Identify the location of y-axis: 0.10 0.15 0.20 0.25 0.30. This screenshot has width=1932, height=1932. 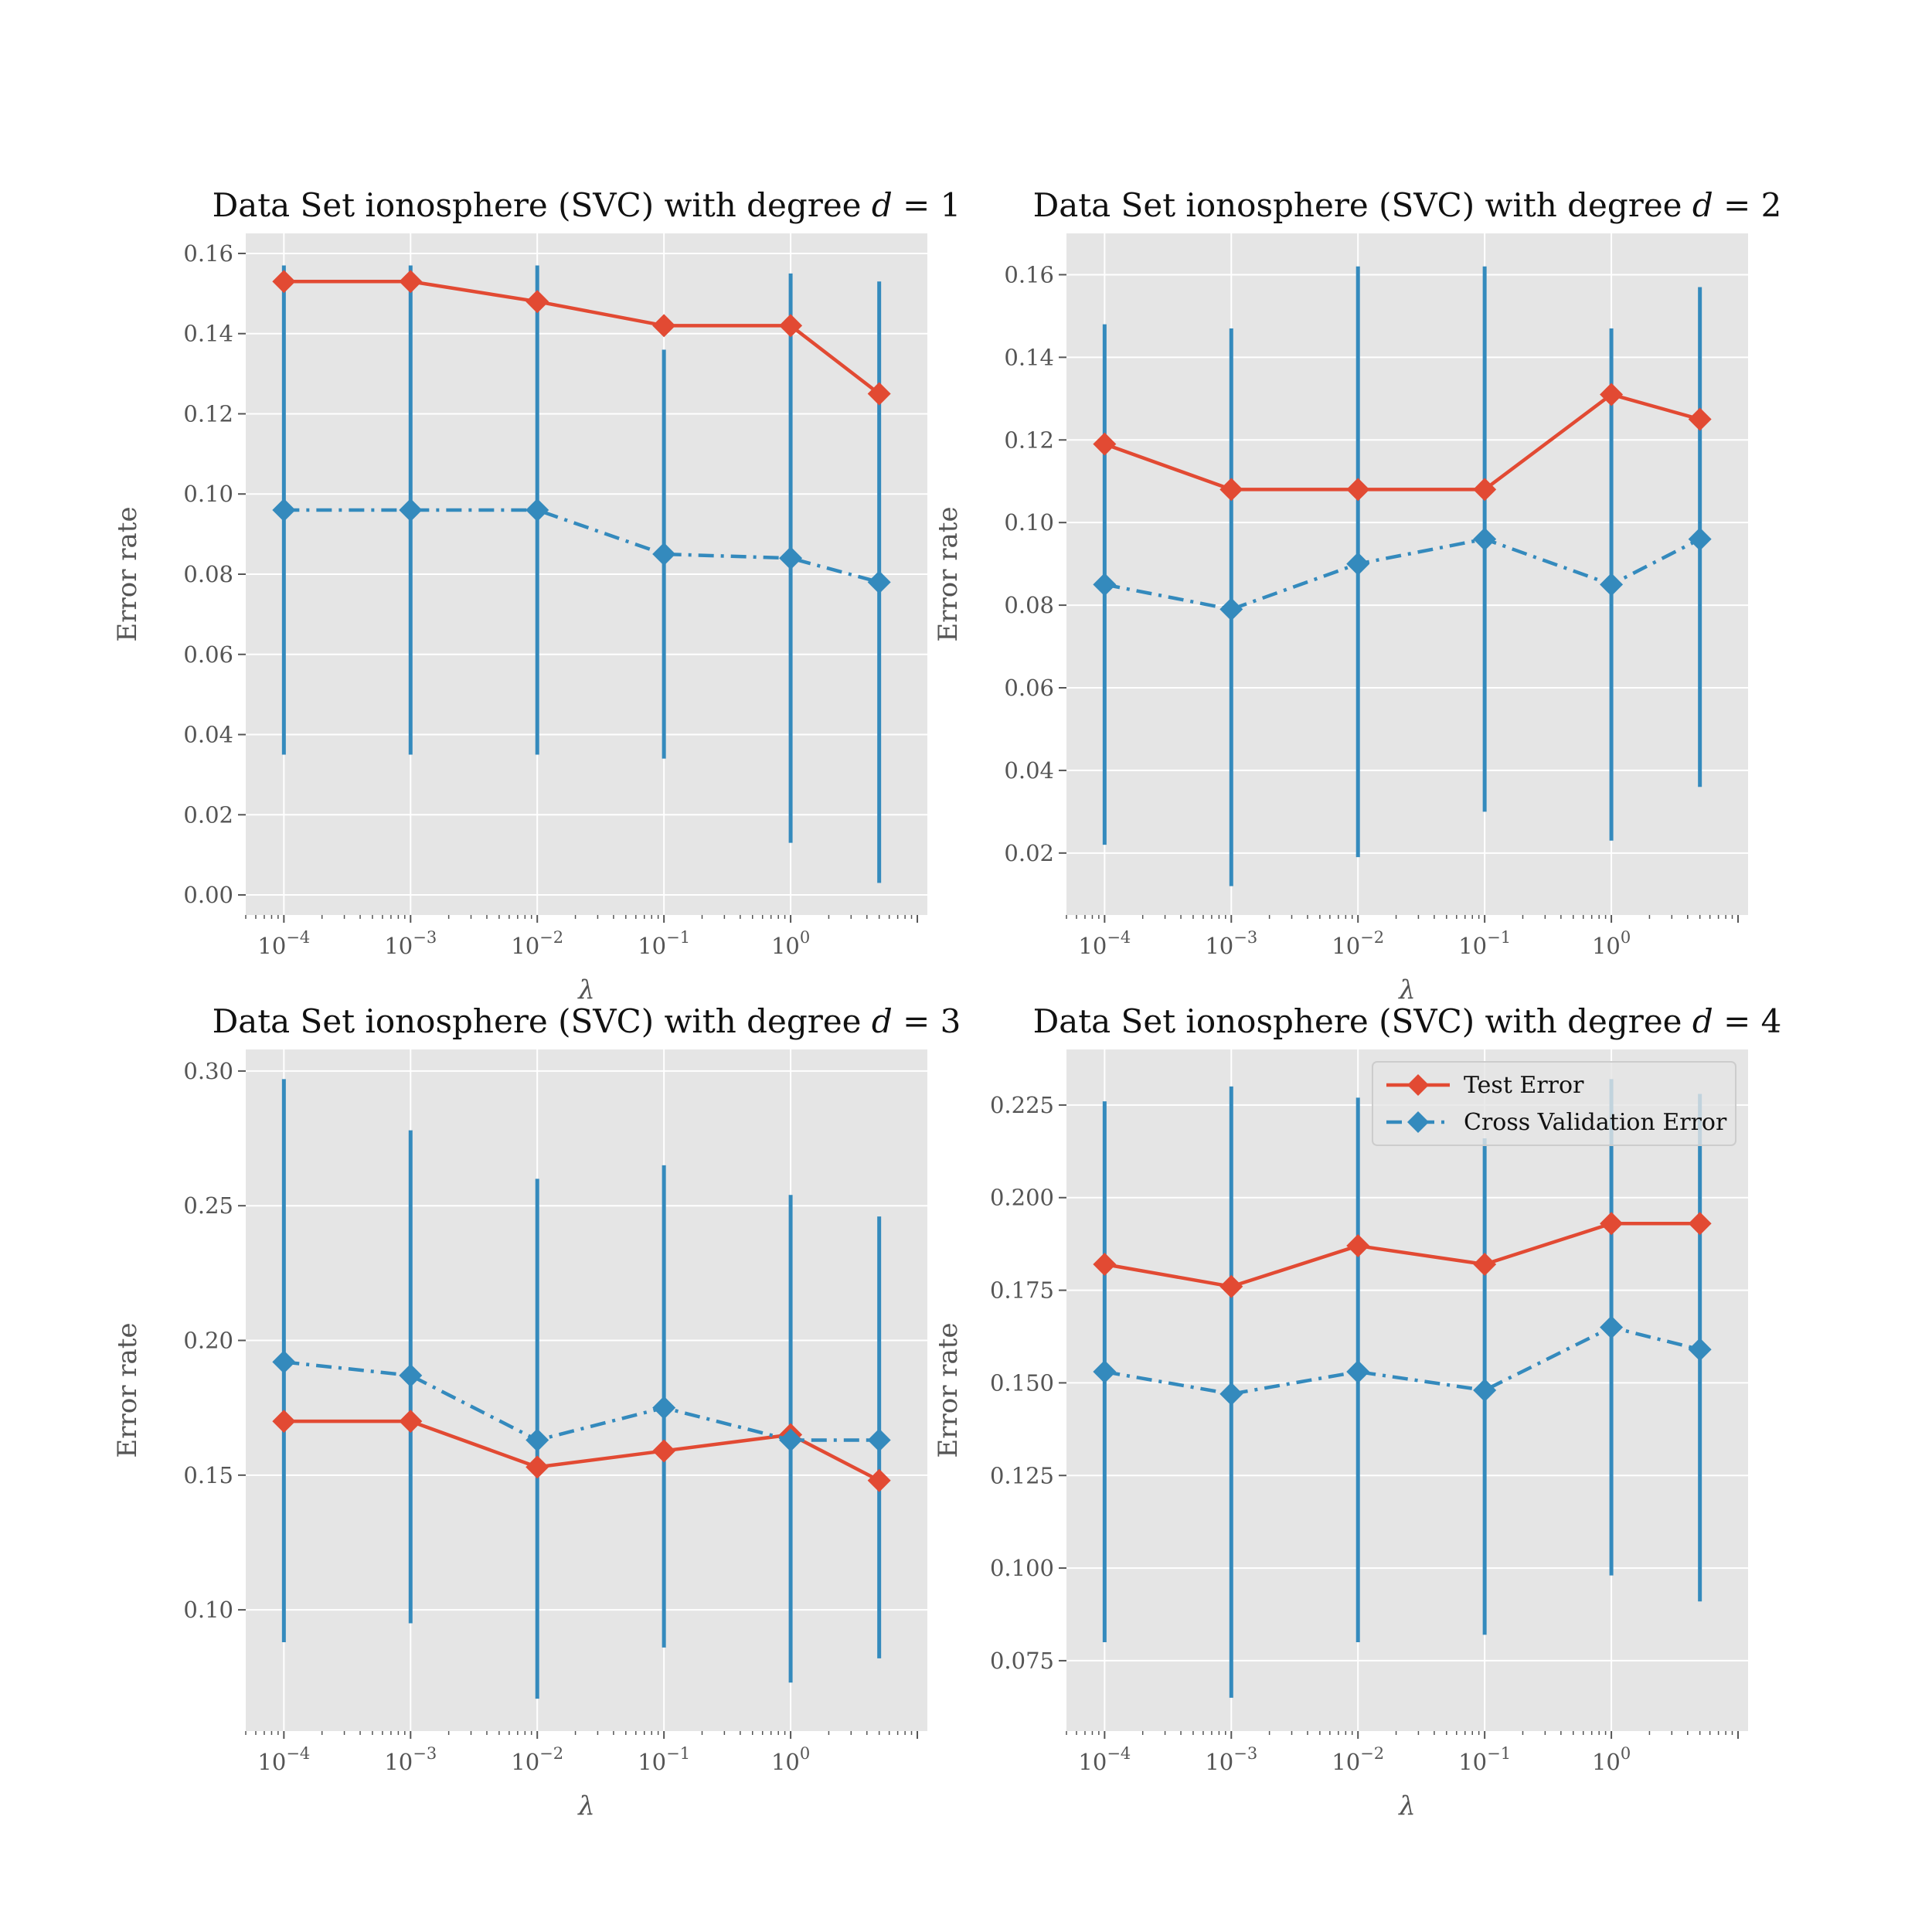
(214, 1340).